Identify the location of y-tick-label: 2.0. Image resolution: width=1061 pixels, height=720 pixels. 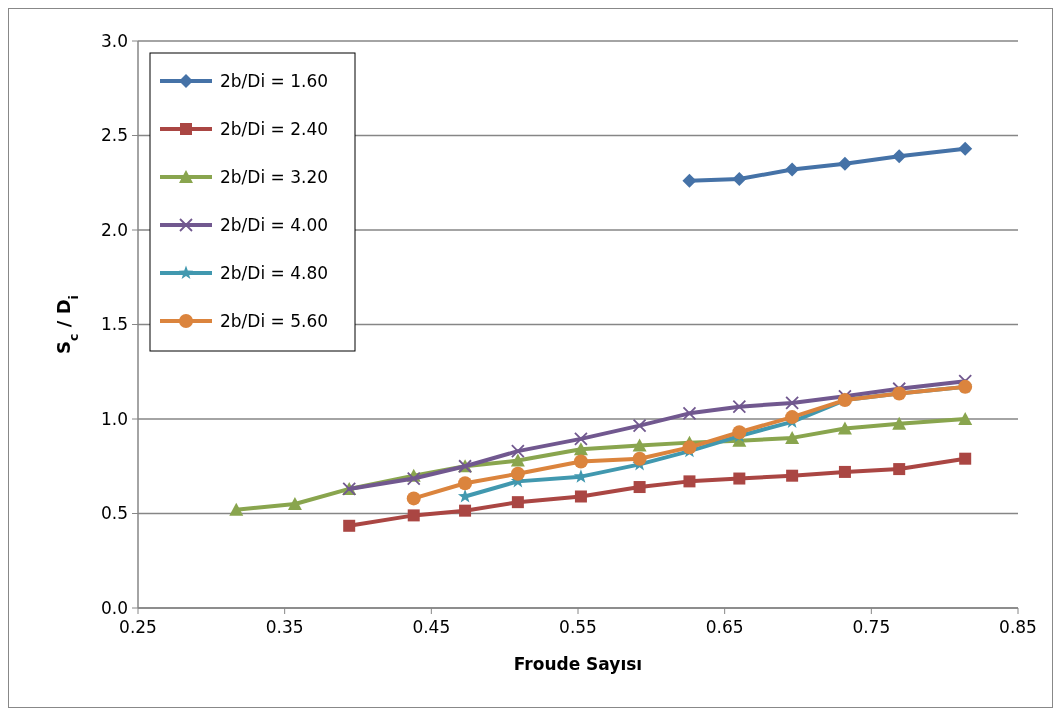
(114, 229).